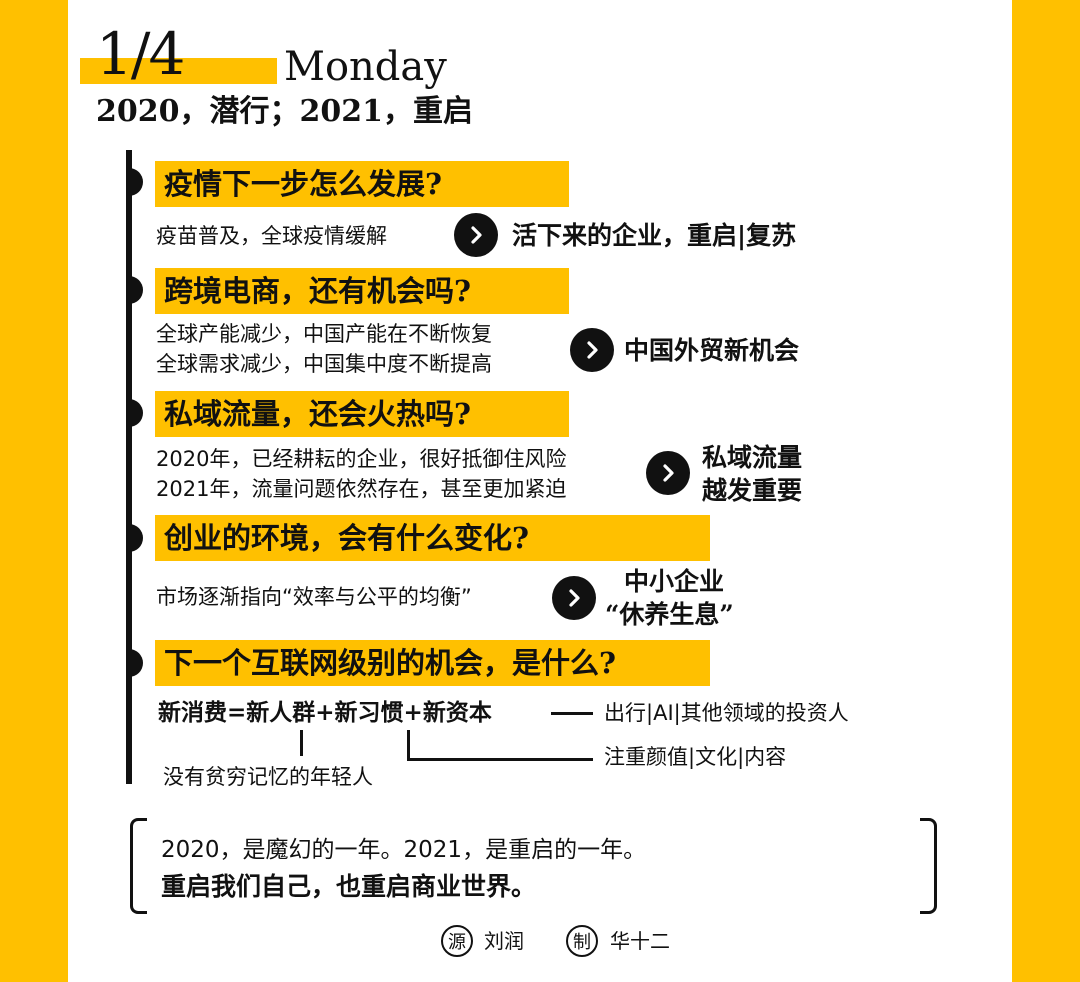  Describe the element at coordinates (404, 850) in the screenshot. I see `quote-line: 2020，是魔幻的一年。2021，是重启的一年。` at that location.